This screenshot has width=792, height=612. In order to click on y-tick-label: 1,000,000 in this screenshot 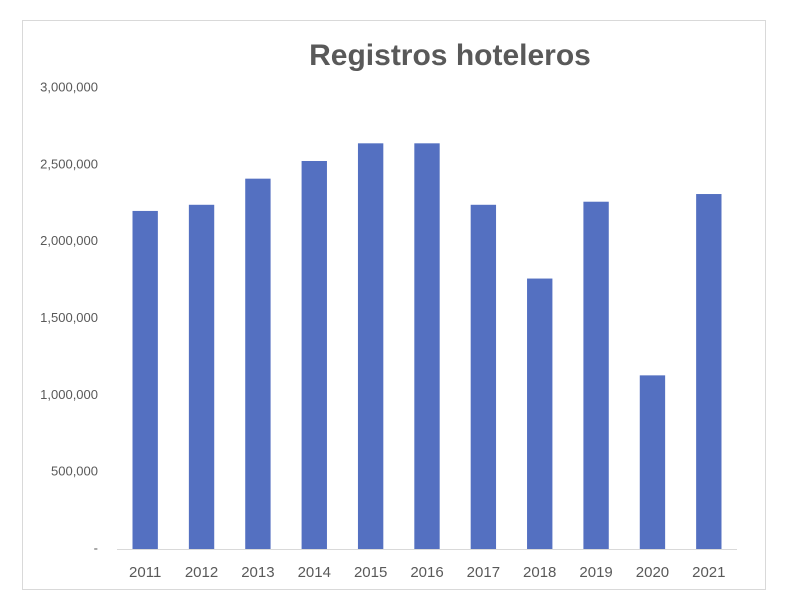, I will do `click(69, 394)`.